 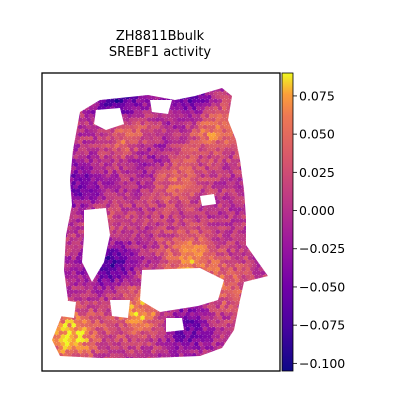 What do you see at coordinates (208, 200) in the screenshot?
I see `tissue-gap` at bounding box center [208, 200].